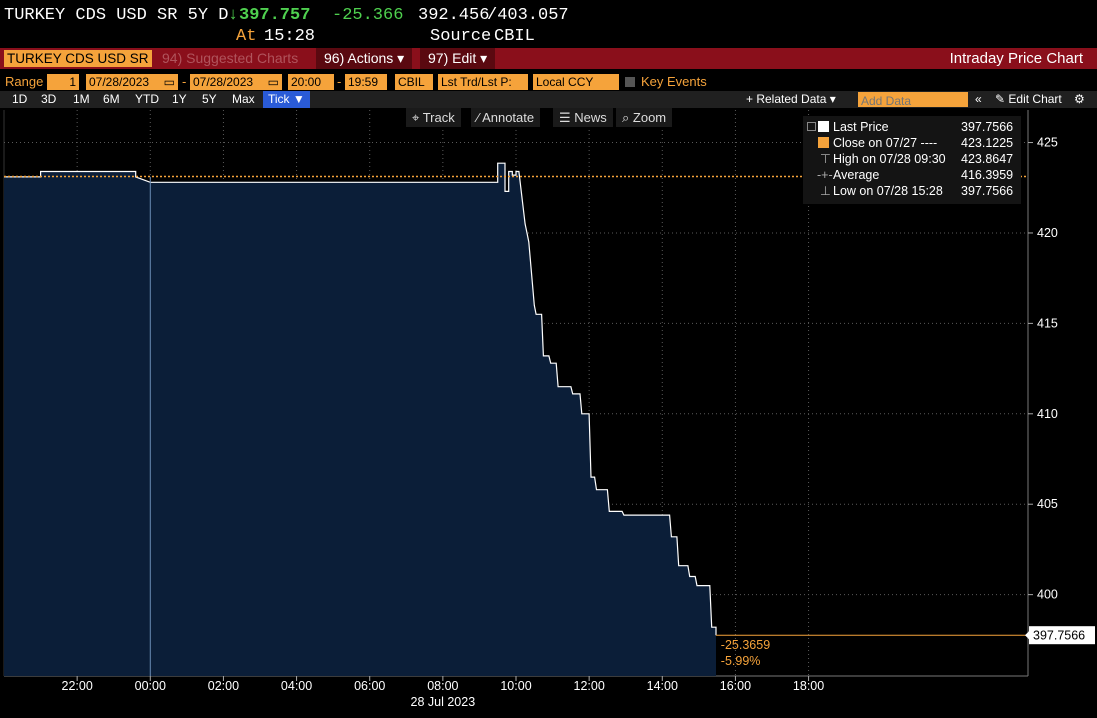 This screenshot has height=718, width=1097. I want to click on news-tool: ☰ News, so click(583, 117).